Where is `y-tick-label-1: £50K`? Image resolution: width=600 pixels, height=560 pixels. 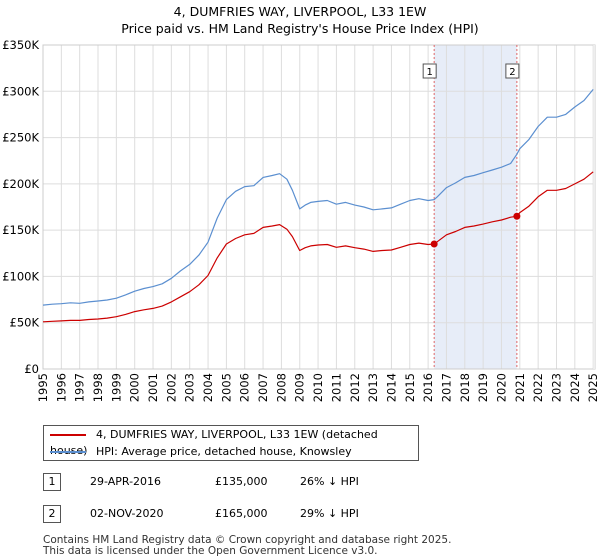 y-tick-label-1: £50K is located at coordinates (25, 323).